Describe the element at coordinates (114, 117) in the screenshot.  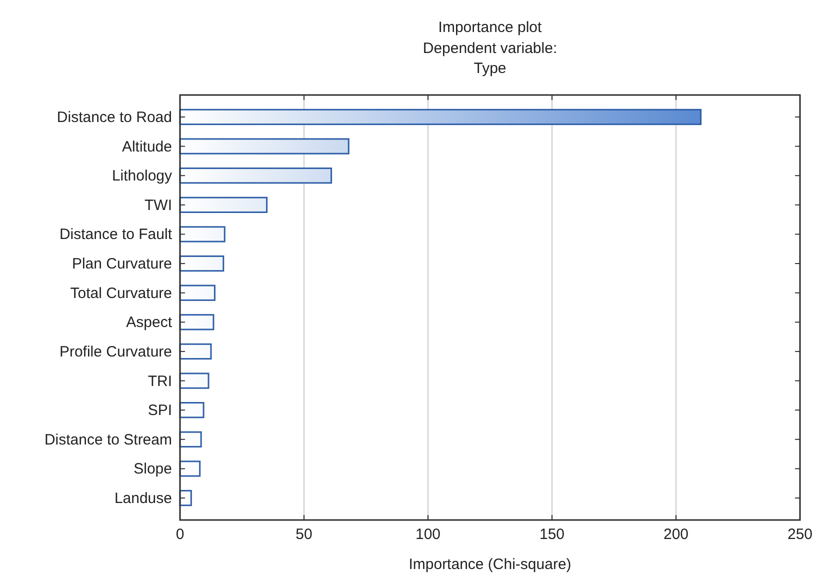
I see `y-tick-label: Distance to Road` at that location.